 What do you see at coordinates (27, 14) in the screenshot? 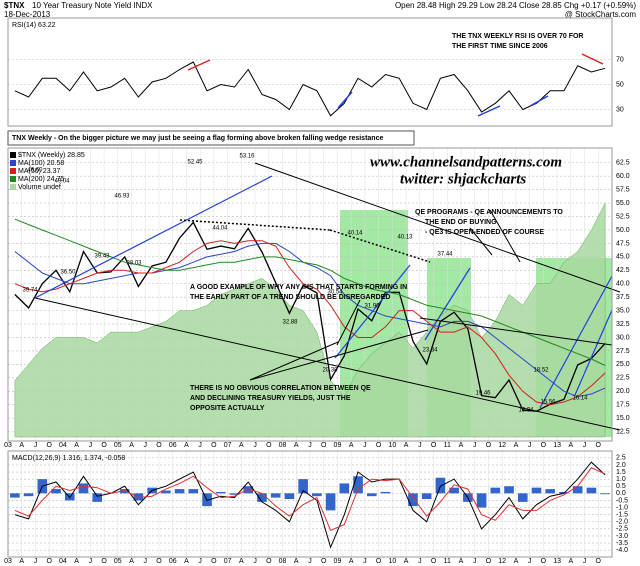
I see `date: 18-Dec-2013` at bounding box center [27, 14].